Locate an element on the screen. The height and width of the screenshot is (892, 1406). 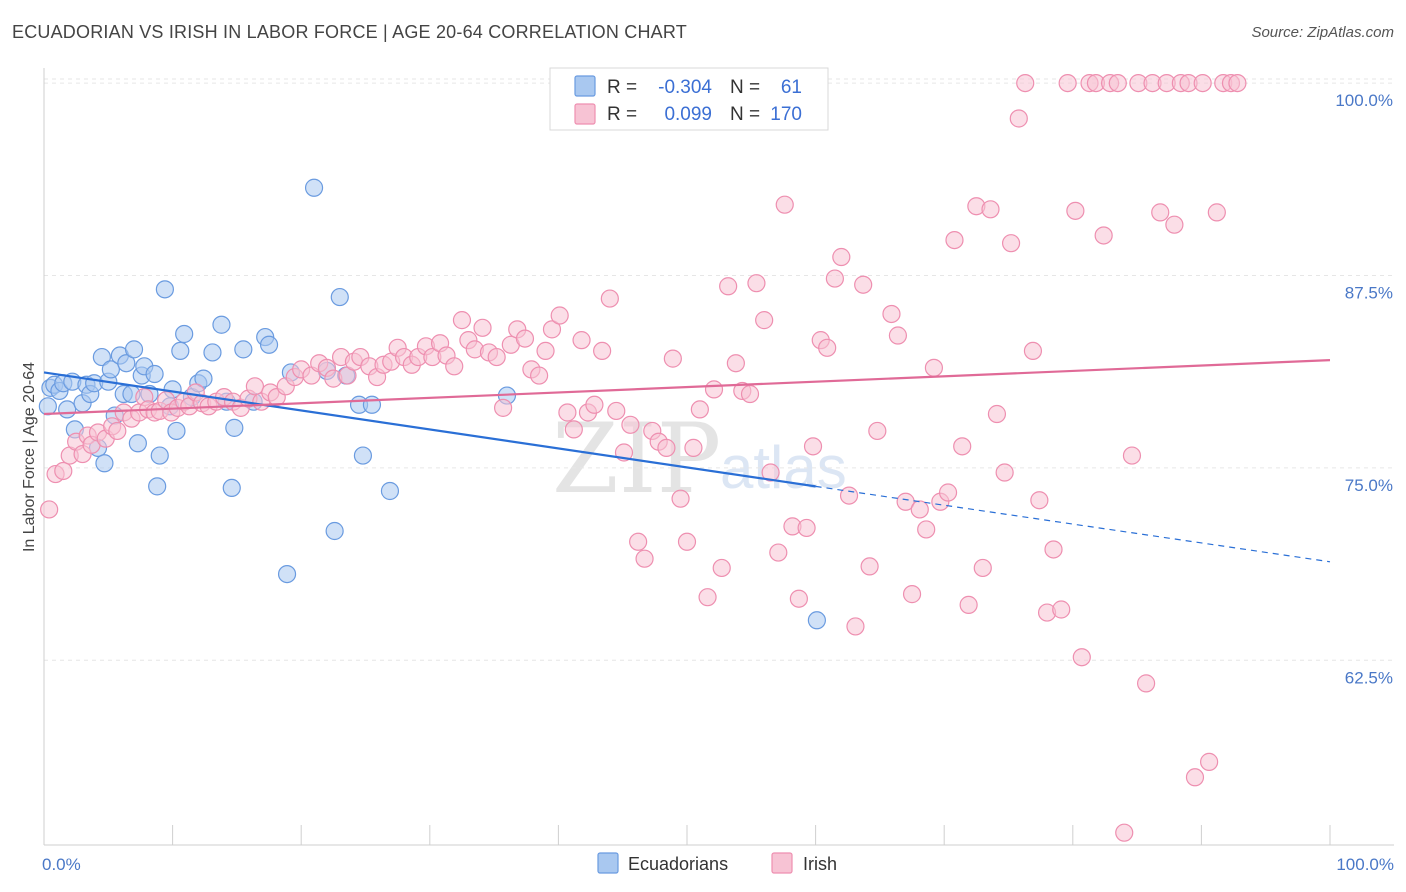
legend-r-value-irish: 0.099 is located at coordinates (688, 114).